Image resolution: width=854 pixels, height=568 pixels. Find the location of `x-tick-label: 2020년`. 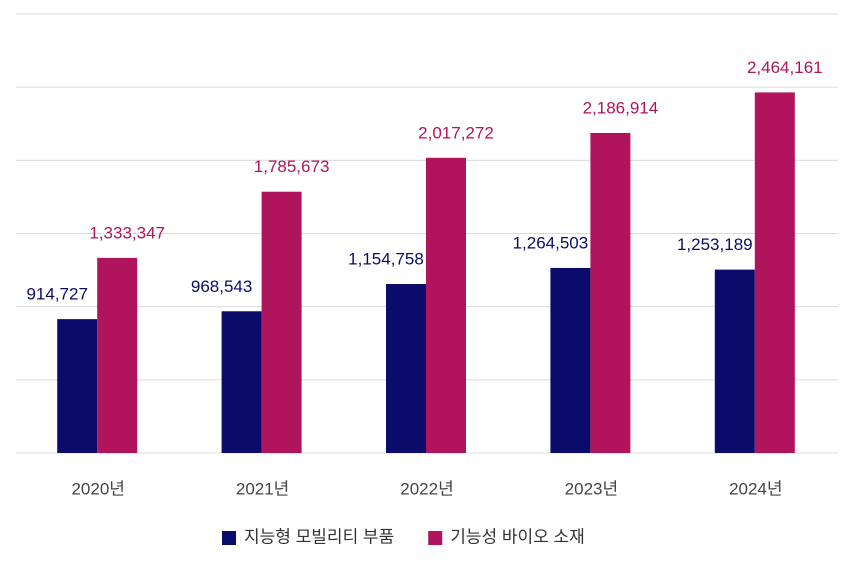

x-tick-label: 2020년 is located at coordinates (97, 488).